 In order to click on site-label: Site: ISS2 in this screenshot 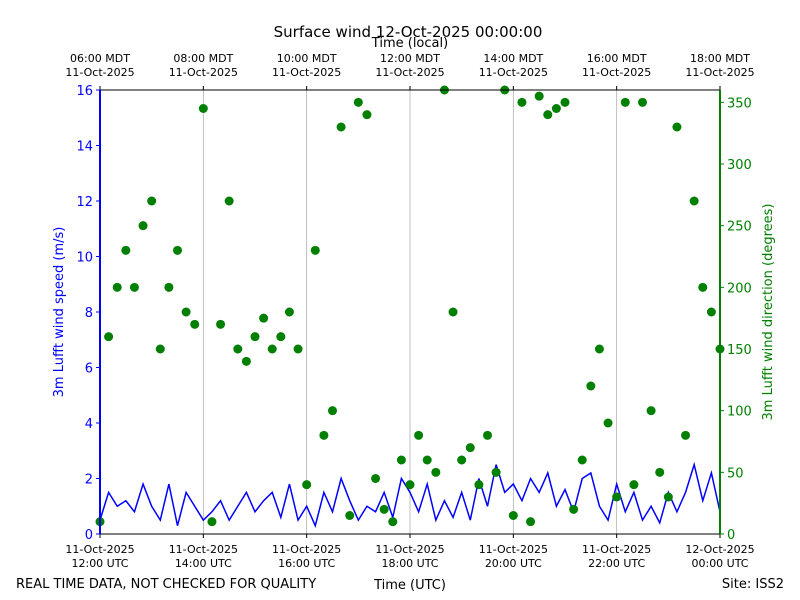, I will do `click(753, 584)`.